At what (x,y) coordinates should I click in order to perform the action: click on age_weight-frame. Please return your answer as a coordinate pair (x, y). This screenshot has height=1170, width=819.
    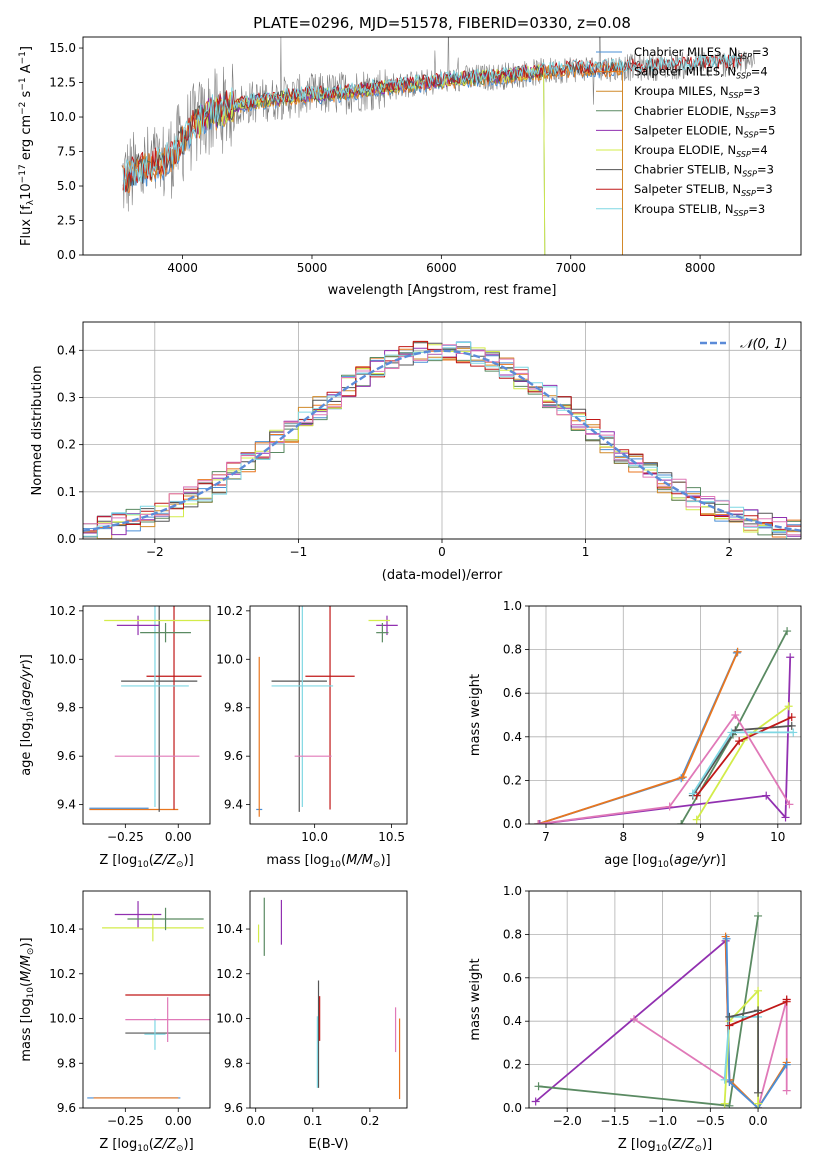
    Looking at the image, I should click on (665, 715).